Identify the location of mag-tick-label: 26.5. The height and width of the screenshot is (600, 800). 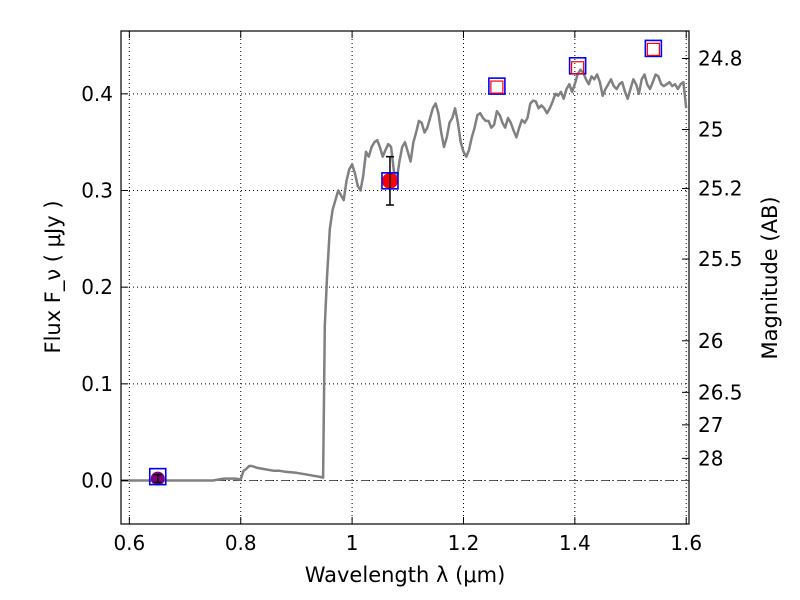
(720, 392).